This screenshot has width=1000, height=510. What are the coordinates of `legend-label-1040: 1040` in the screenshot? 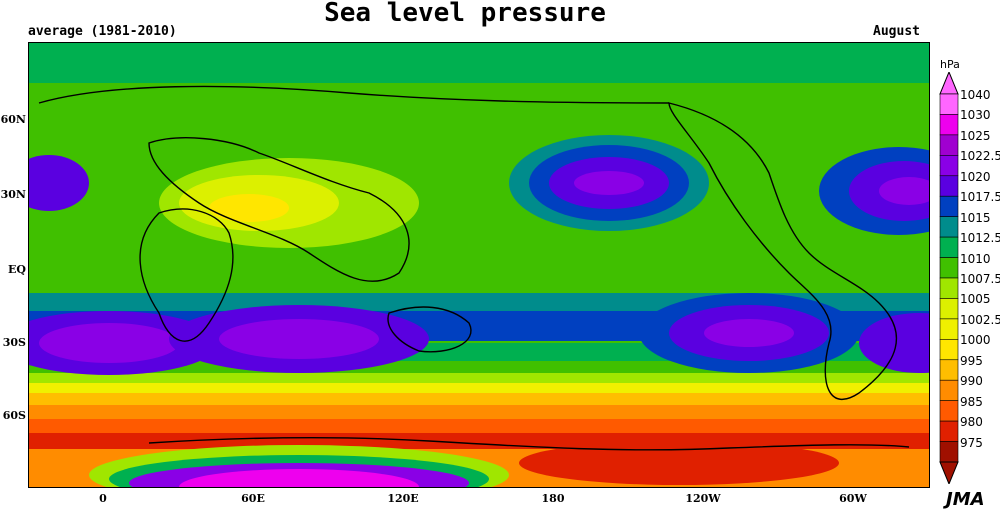 It's located at (975, 95).